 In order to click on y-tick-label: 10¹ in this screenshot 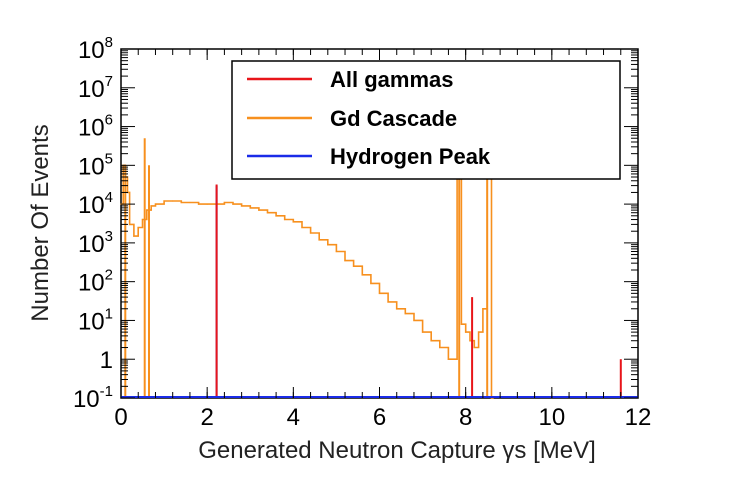, I will do `click(95, 320)`.